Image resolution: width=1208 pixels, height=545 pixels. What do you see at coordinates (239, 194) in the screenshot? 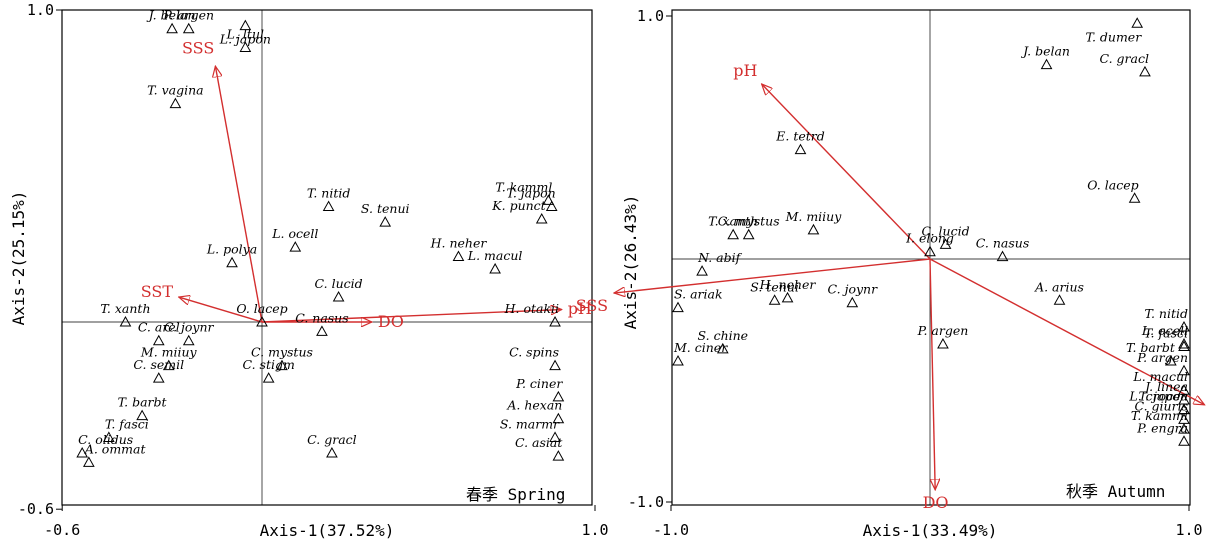
I see `env-arrow-sss` at bounding box center [239, 194].